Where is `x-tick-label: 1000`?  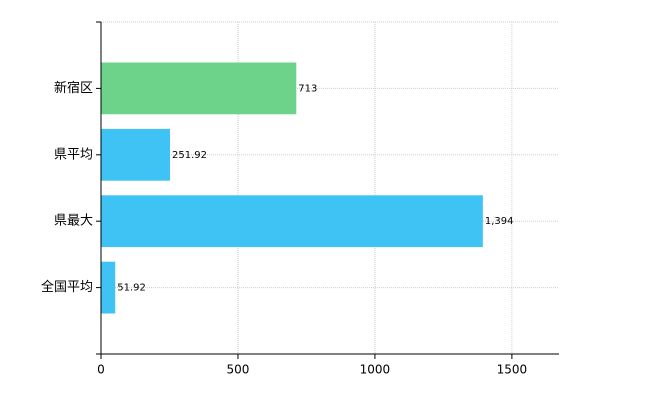
x-tick-label: 1000 is located at coordinates (375, 370).